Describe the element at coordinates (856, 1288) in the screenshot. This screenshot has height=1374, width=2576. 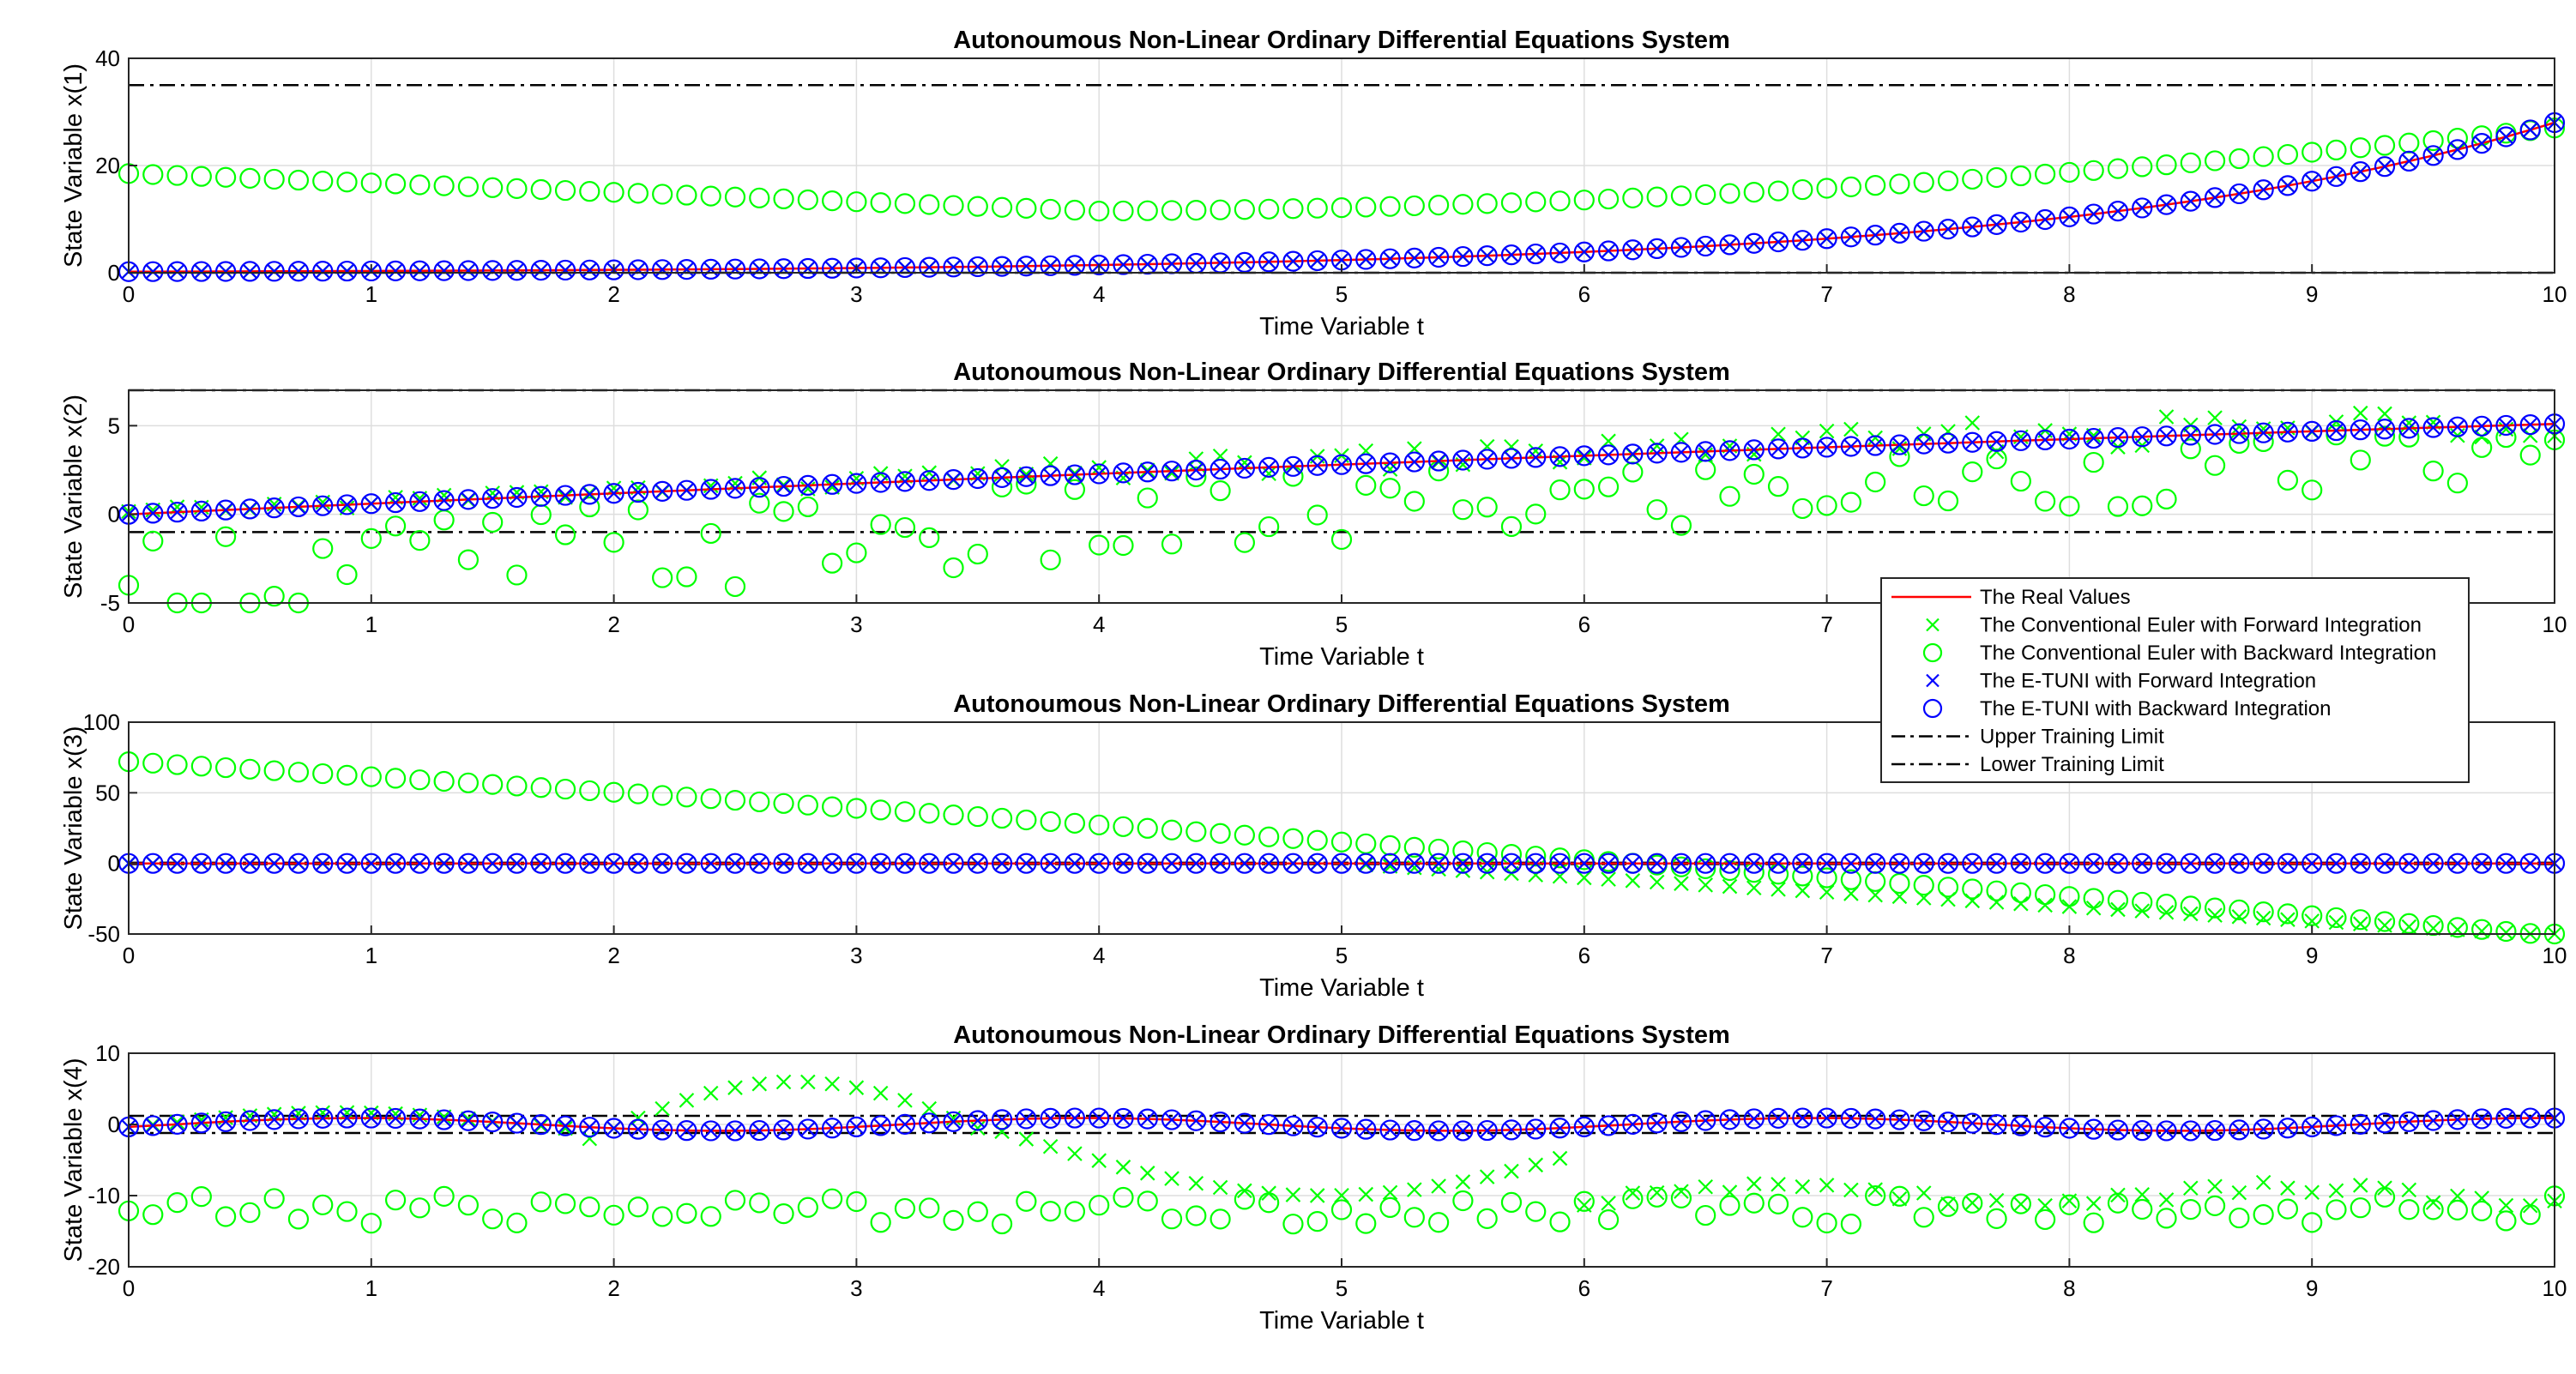
I see `x-tick-label: 3` at that location.